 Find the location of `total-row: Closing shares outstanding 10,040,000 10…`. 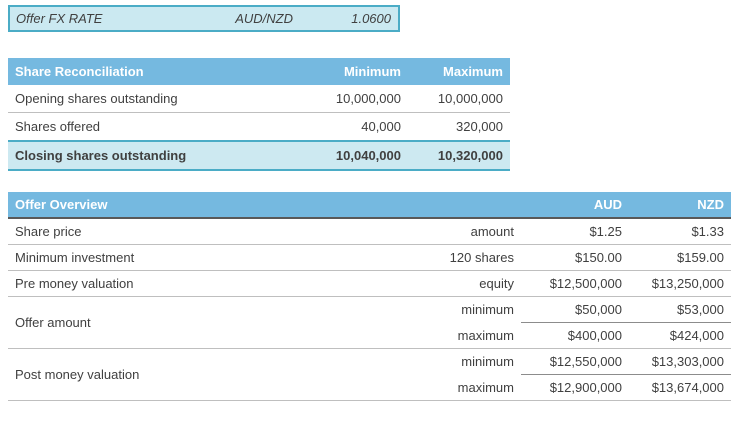

total-row: Closing shares outstanding 10,040,000 10… is located at coordinates (259, 155).